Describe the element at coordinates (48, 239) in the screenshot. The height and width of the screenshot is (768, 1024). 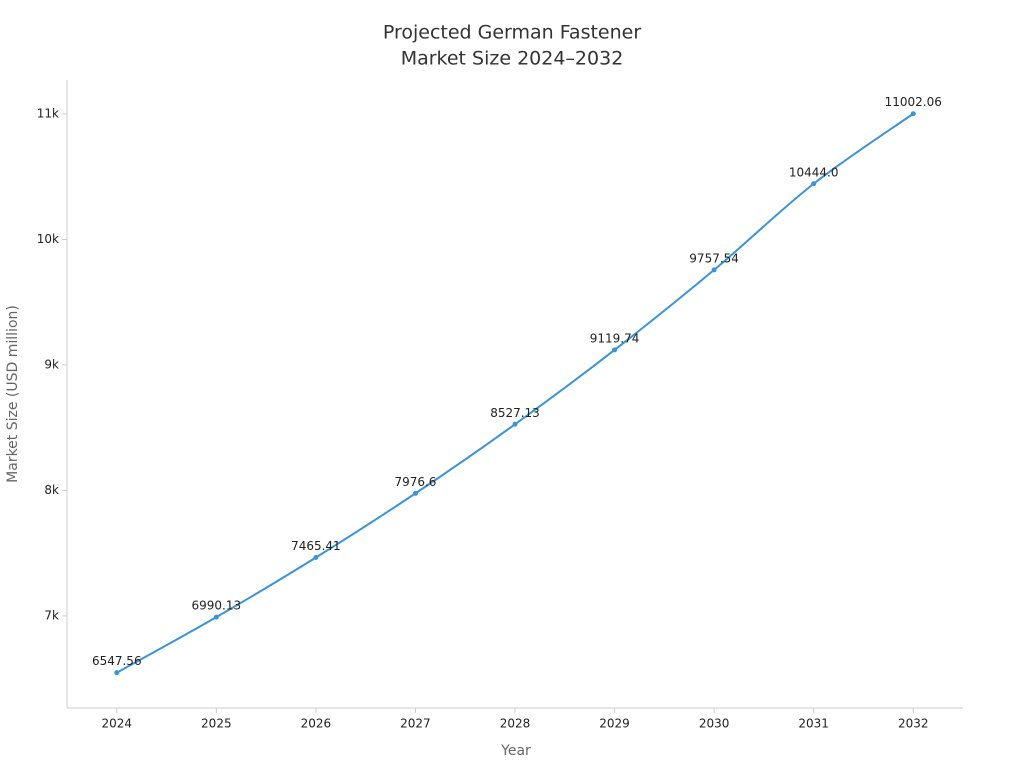
I see `y-tick-label: 10k` at that location.